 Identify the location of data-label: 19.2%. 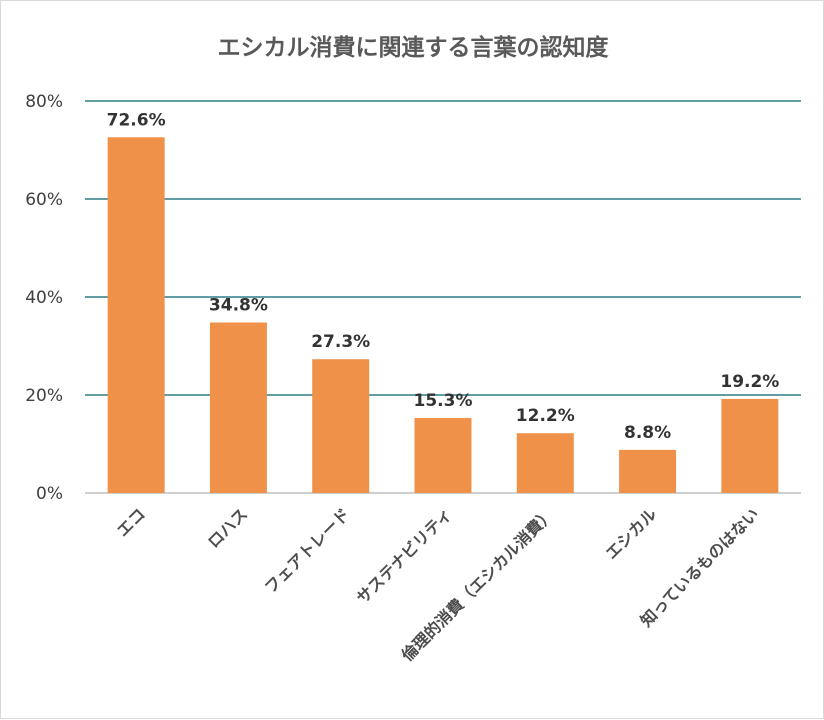
(749, 382).